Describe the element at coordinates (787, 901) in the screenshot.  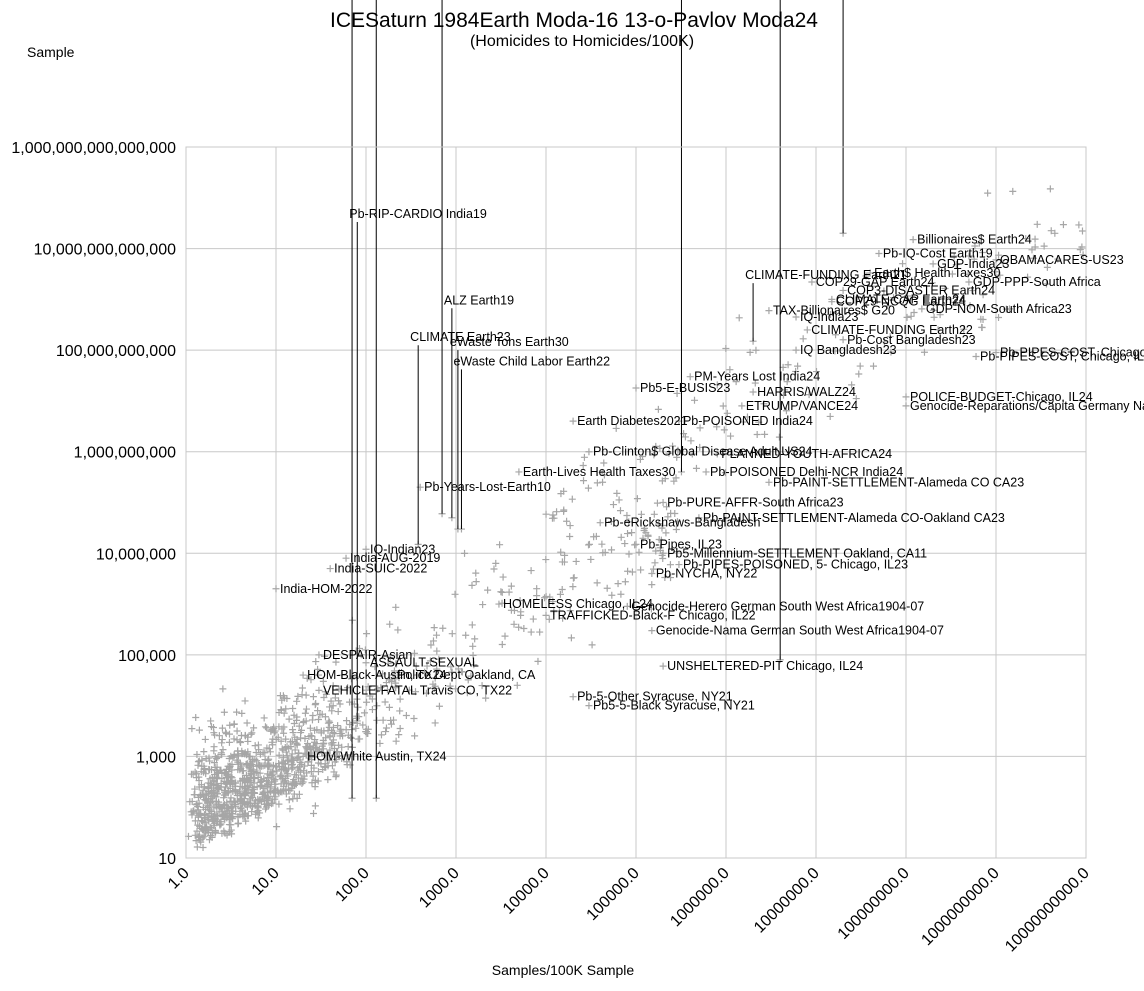
I see `x-tick-label: 10000000.0` at that location.